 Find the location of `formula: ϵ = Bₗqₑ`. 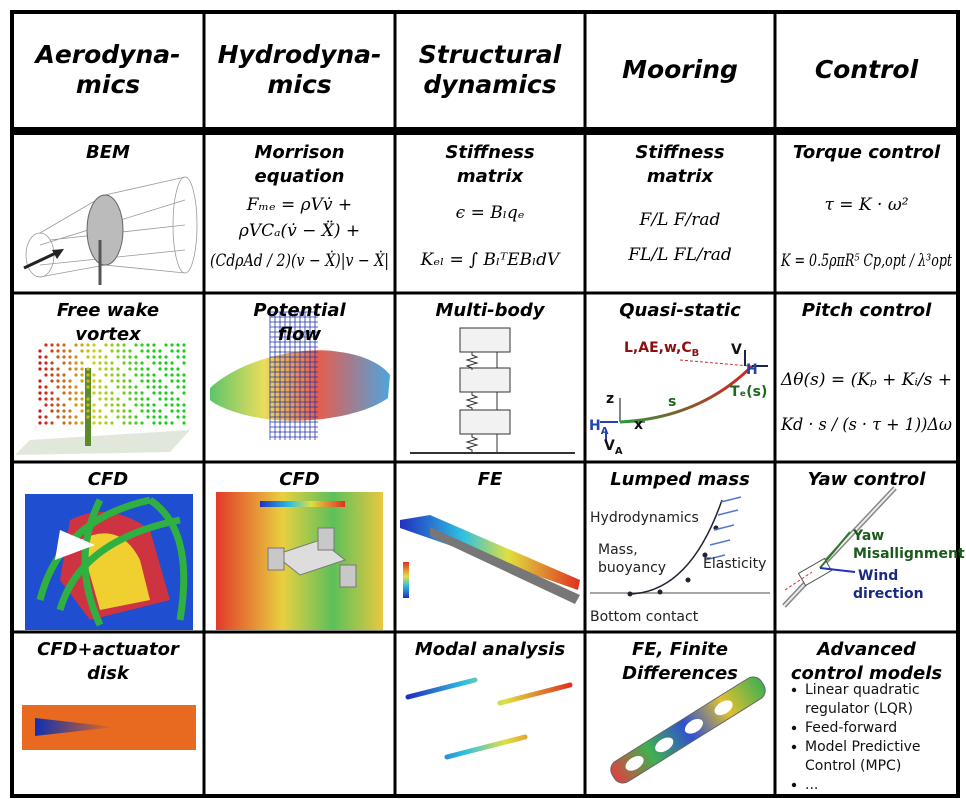

formula: ϵ = Bₗqₑ is located at coordinates (490, 213).